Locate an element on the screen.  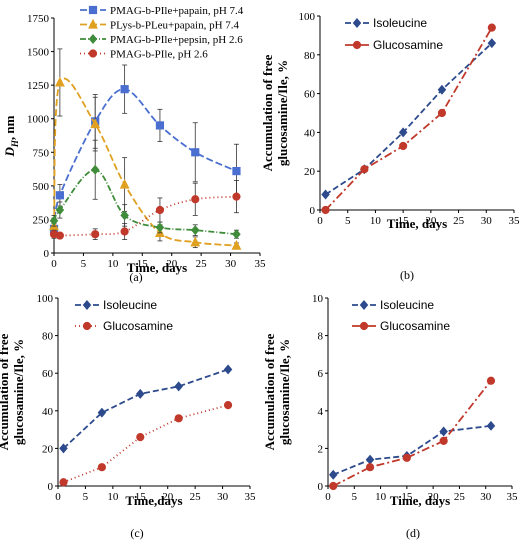
panel-caption: (c) is located at coordinates (136, 533).